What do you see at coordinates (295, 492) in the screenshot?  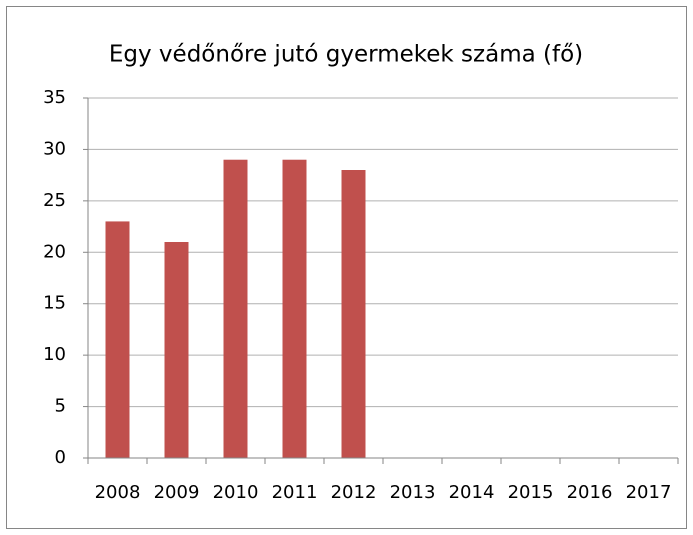 I see `x-tick-label: 2011` at bounding box center [295, 492].